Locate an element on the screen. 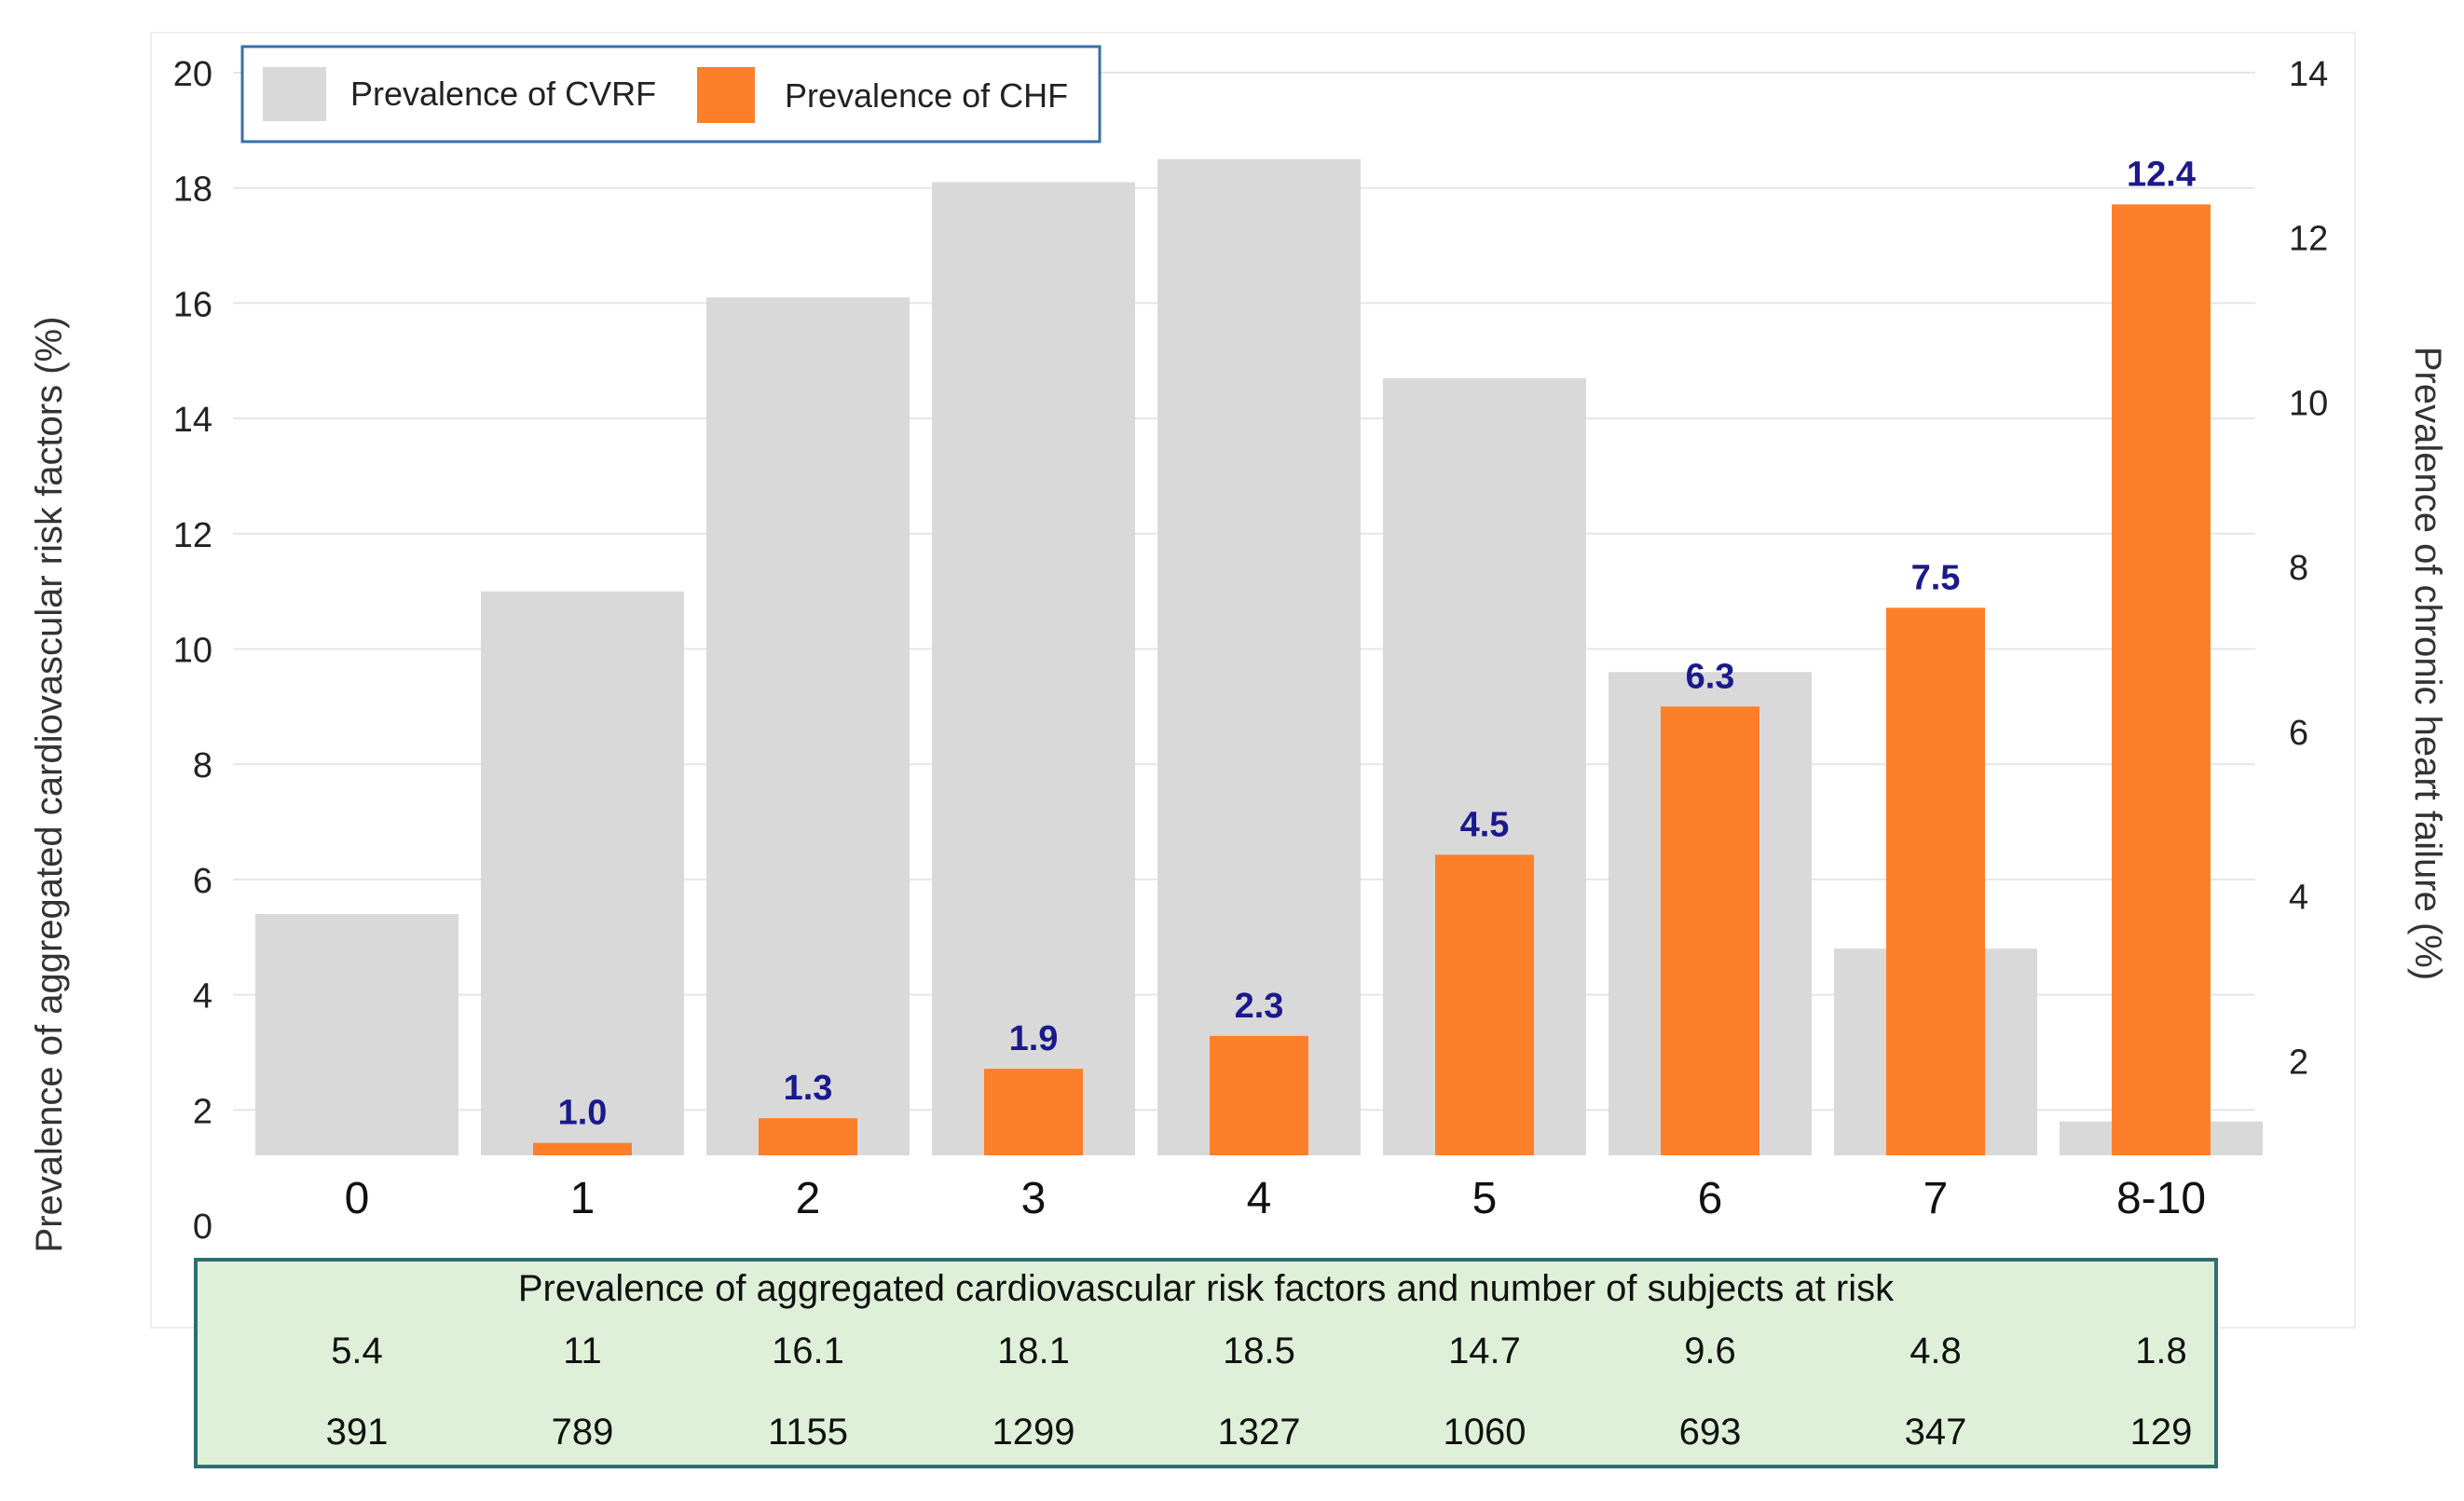  legend: Prevalence of CVRF Prevalence of CHF is located at coordinates (671, 94).